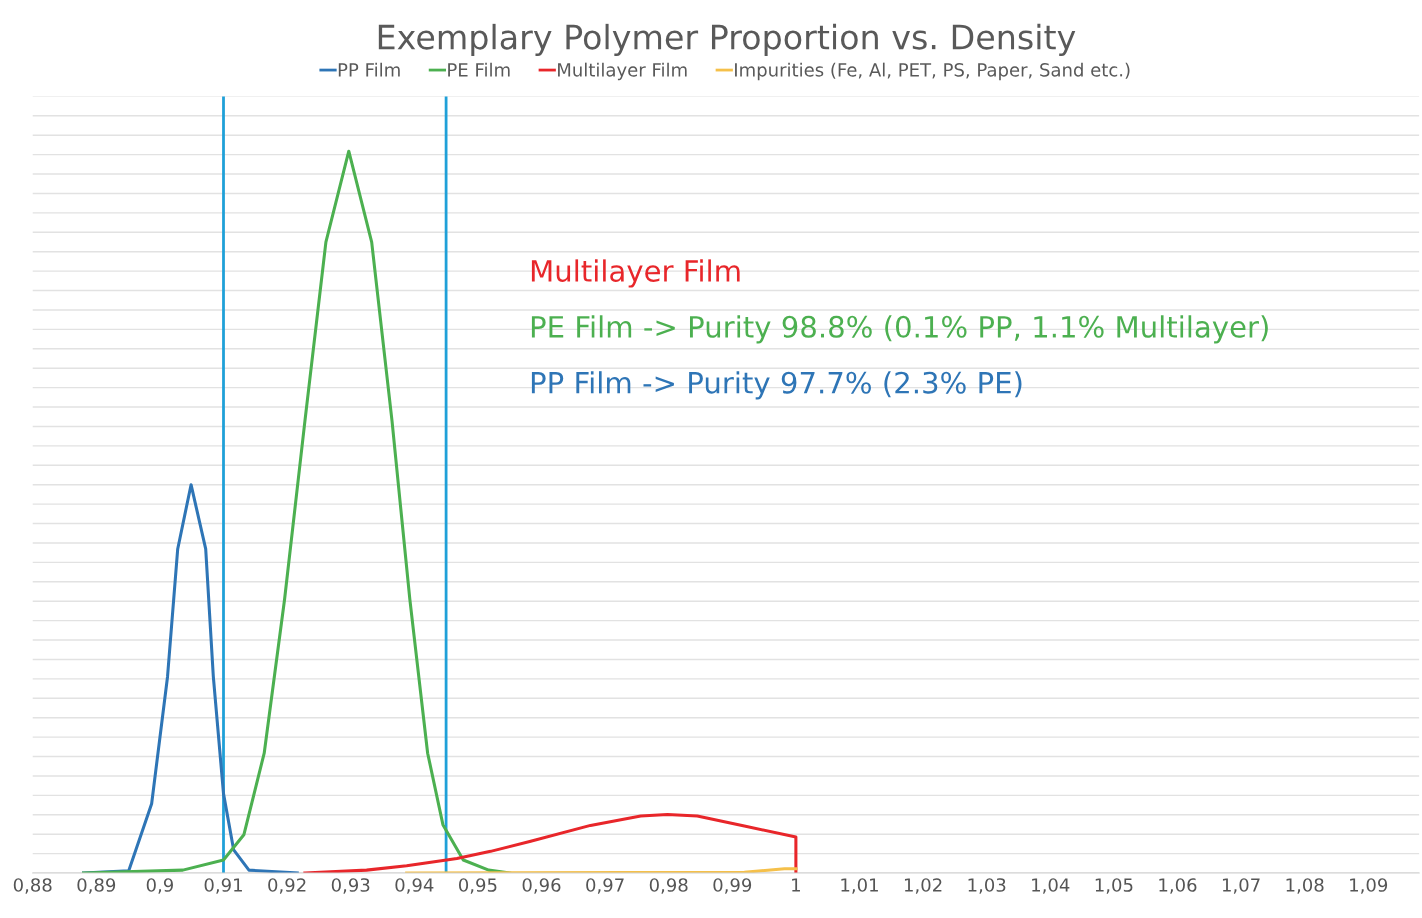  Describe the element at coordinates (479, 69) in the screenshot. I see `legend-label: PE Film` at that location.